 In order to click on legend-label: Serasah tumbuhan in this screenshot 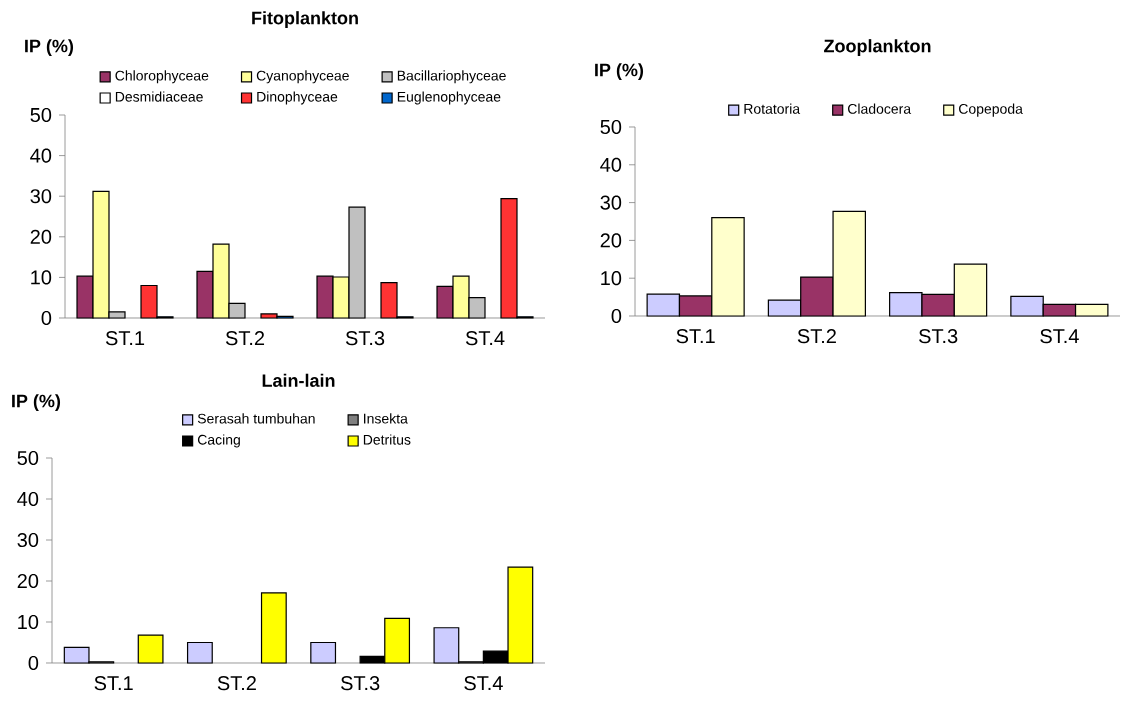, I will do `click(256, 418)`.